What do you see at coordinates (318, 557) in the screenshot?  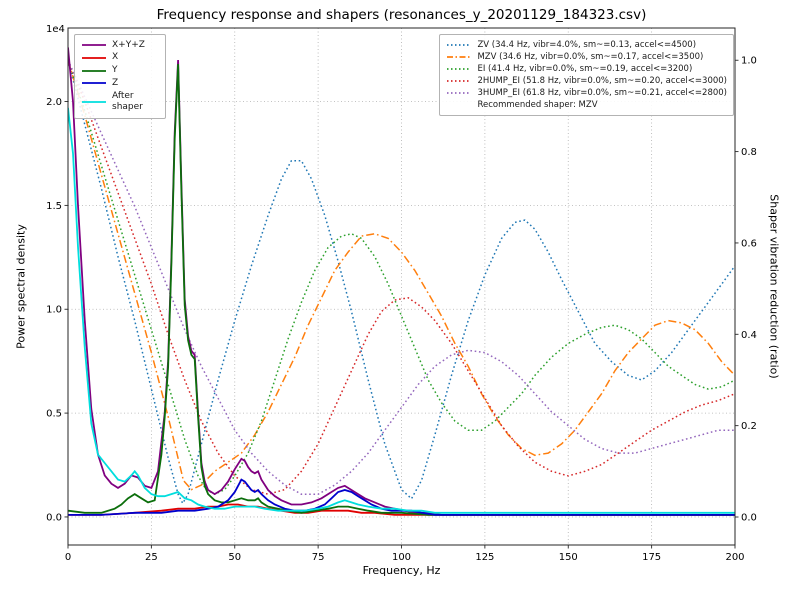 I see `x-tick-label: 75` at bounding box center [318, 557].